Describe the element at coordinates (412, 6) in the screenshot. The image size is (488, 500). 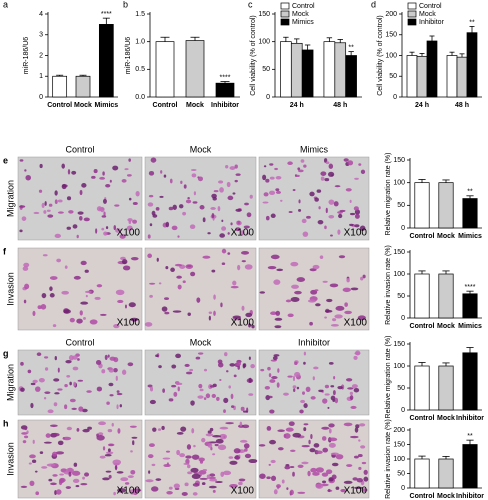
I see `legend-swatch` at that location.